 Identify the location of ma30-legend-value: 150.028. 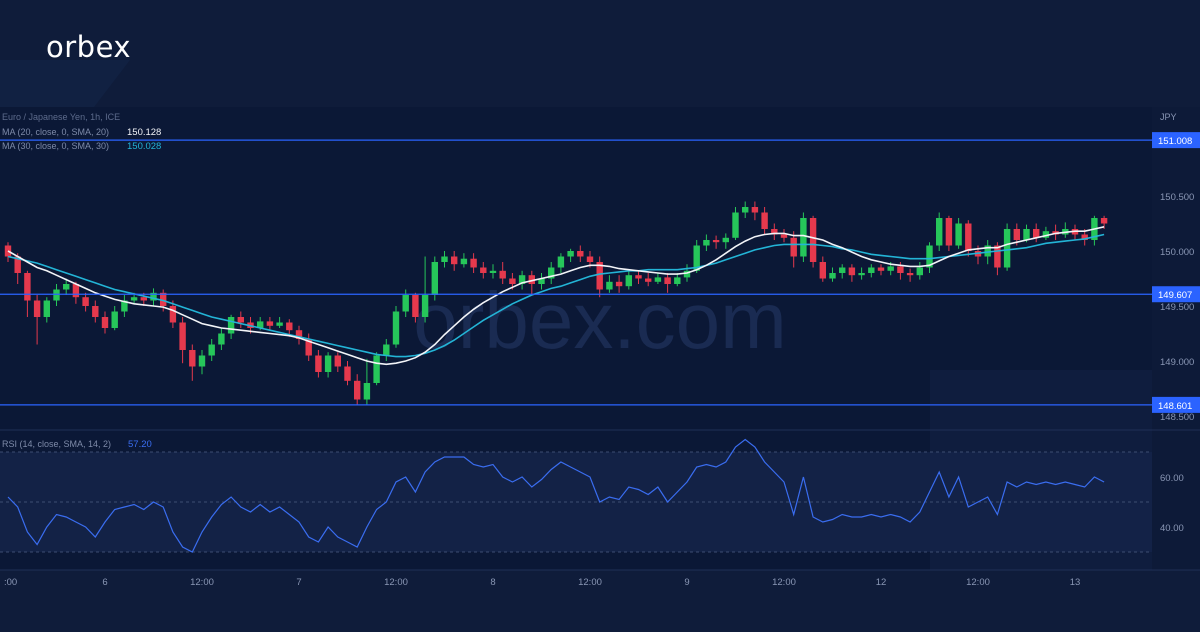
(144, 146).